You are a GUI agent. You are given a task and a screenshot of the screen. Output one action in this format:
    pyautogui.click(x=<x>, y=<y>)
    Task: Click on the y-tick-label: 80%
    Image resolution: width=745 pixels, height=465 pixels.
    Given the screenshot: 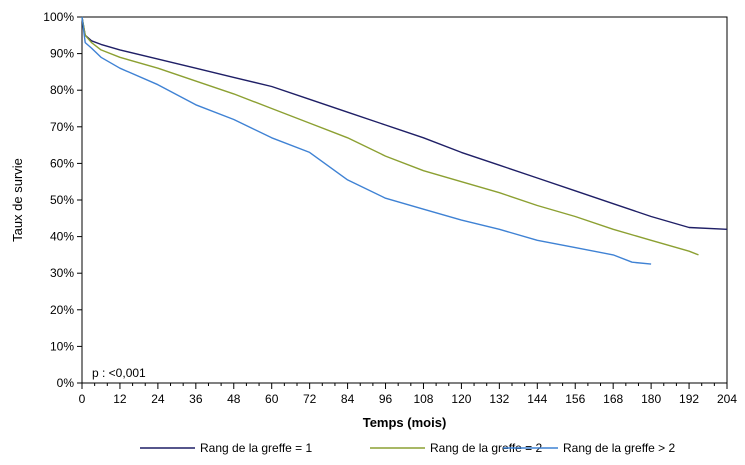 What is the action you would take?
    pyautogui.click(x=62, y=90)
    